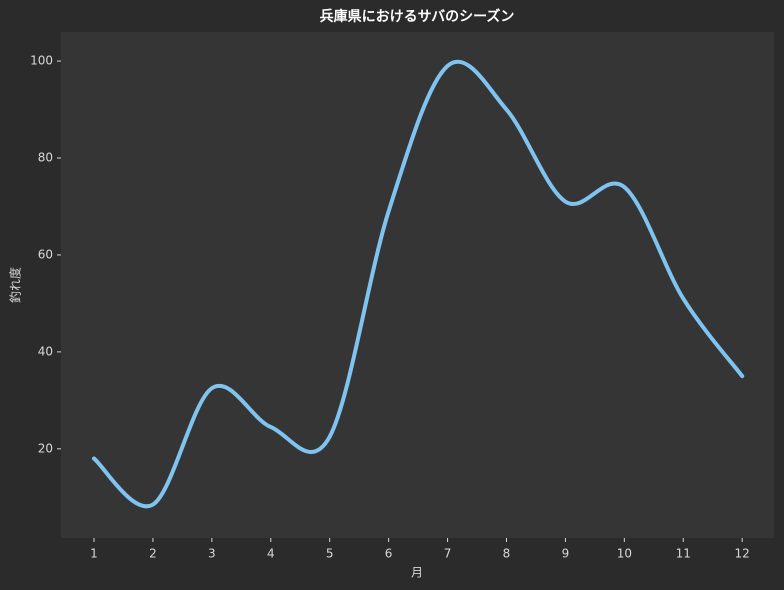 The image size is (784, 590). I want to click on y-tick-label: 100, so click(41, 61).